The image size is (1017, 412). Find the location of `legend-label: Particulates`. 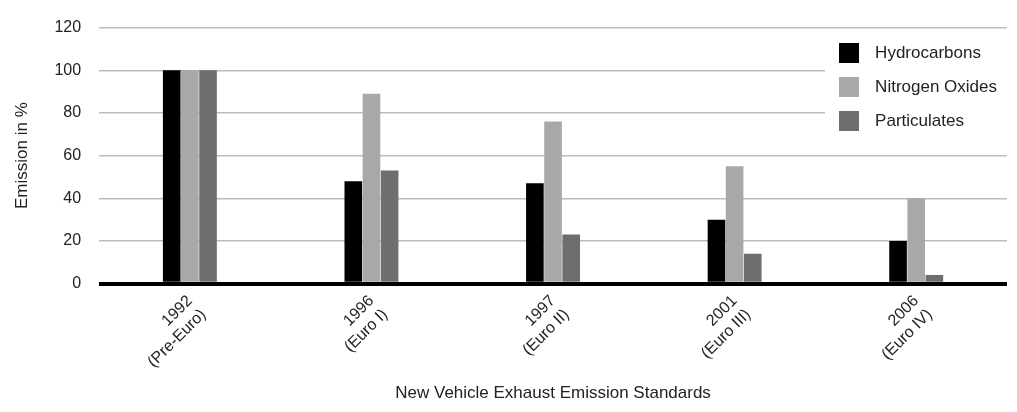

legend-label: Particulates is located at coordinates (919, 120).